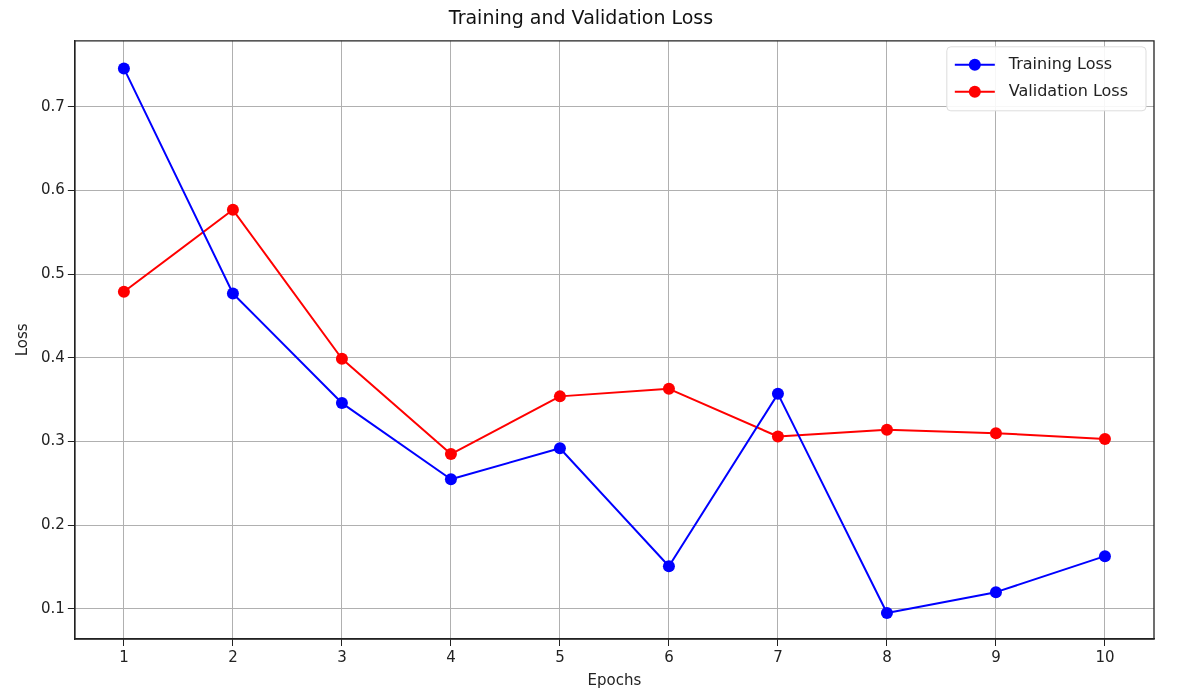 Image resolution: width=1182 pixels, height=696 pixels. What do you see at coordinates (53, 105) in the screenshot?
I see `y-tick-label: 0.7` at bounding box center [53, 105].